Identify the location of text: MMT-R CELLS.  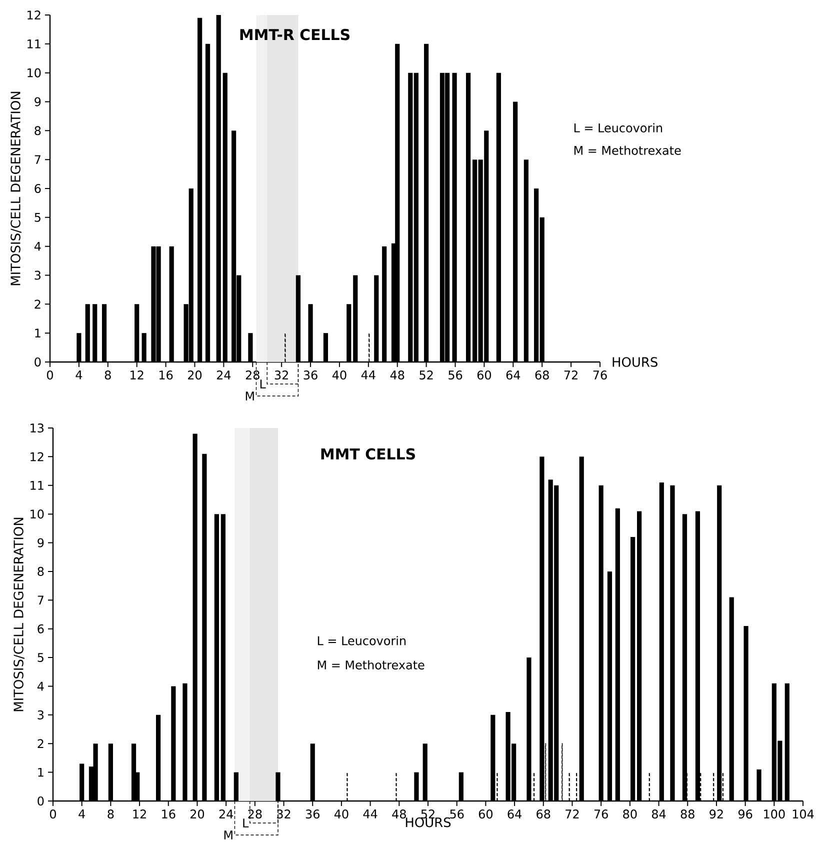
(295, 34).